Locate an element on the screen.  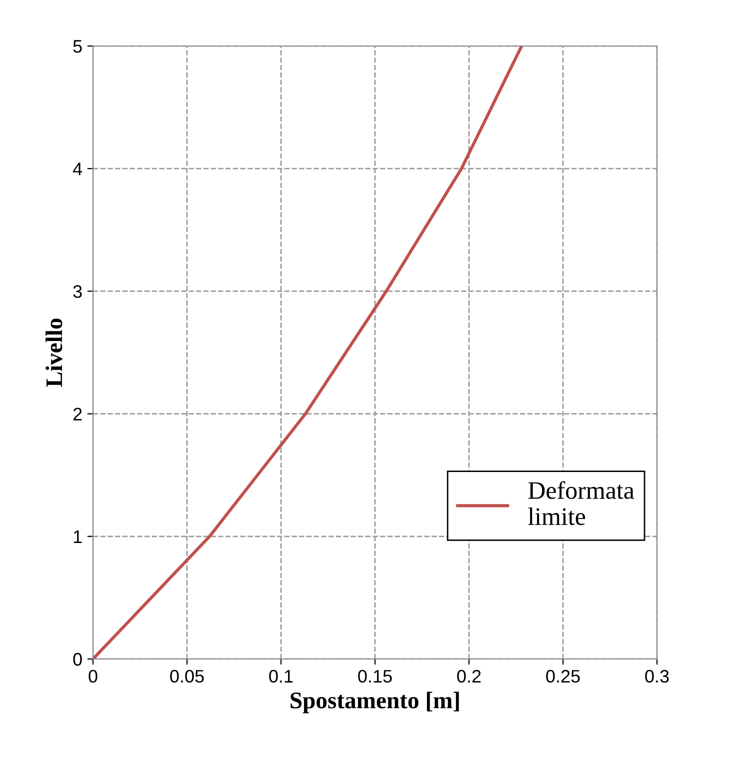
x-axis-title: Spostamento [m] is located at coordinates (374, 703).